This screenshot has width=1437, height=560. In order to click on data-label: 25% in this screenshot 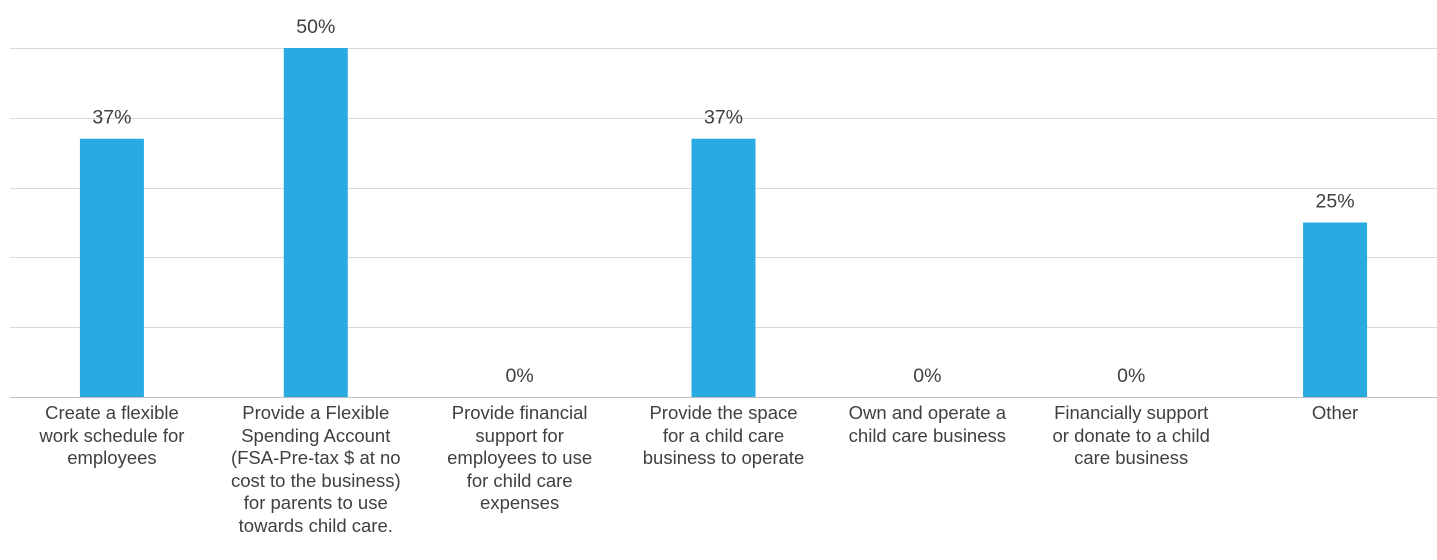, I will do `click(1335, 202)`.